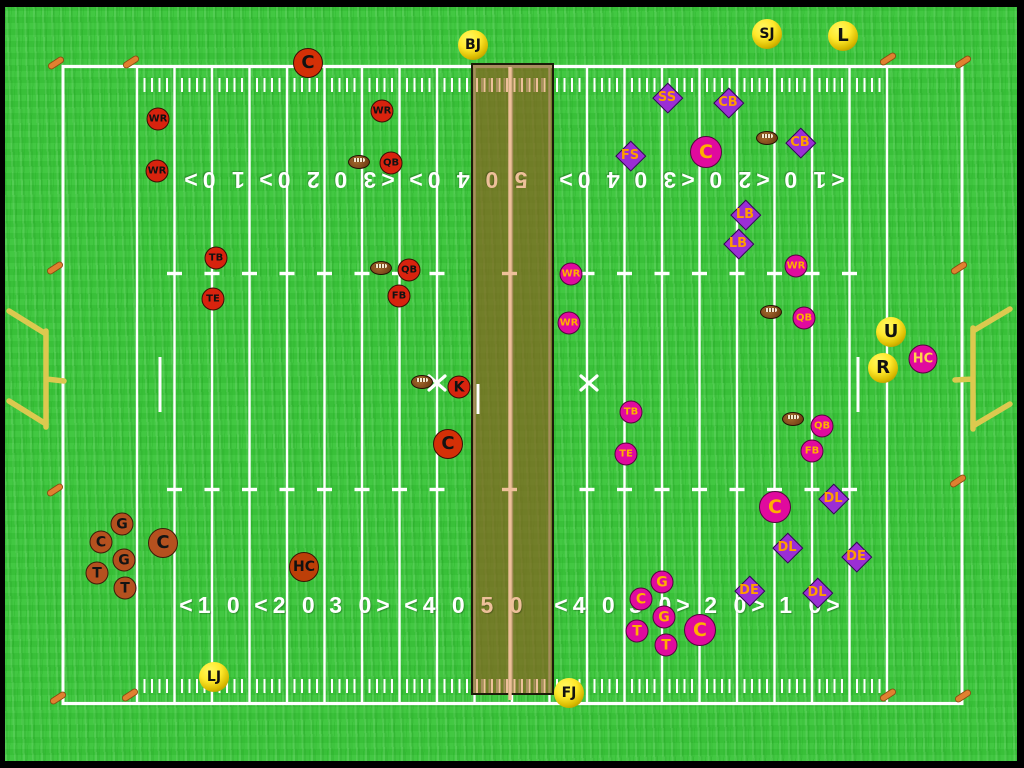 The width and height of the screenshot is (1024, 768). I want to click on left-goal-post, so click(36, 369).